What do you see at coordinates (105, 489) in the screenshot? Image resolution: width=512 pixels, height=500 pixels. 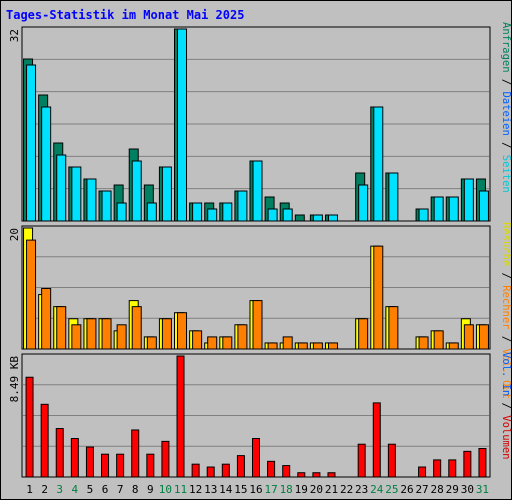 I see `x-label-day-6: 6` at bounding box center [105, 489].